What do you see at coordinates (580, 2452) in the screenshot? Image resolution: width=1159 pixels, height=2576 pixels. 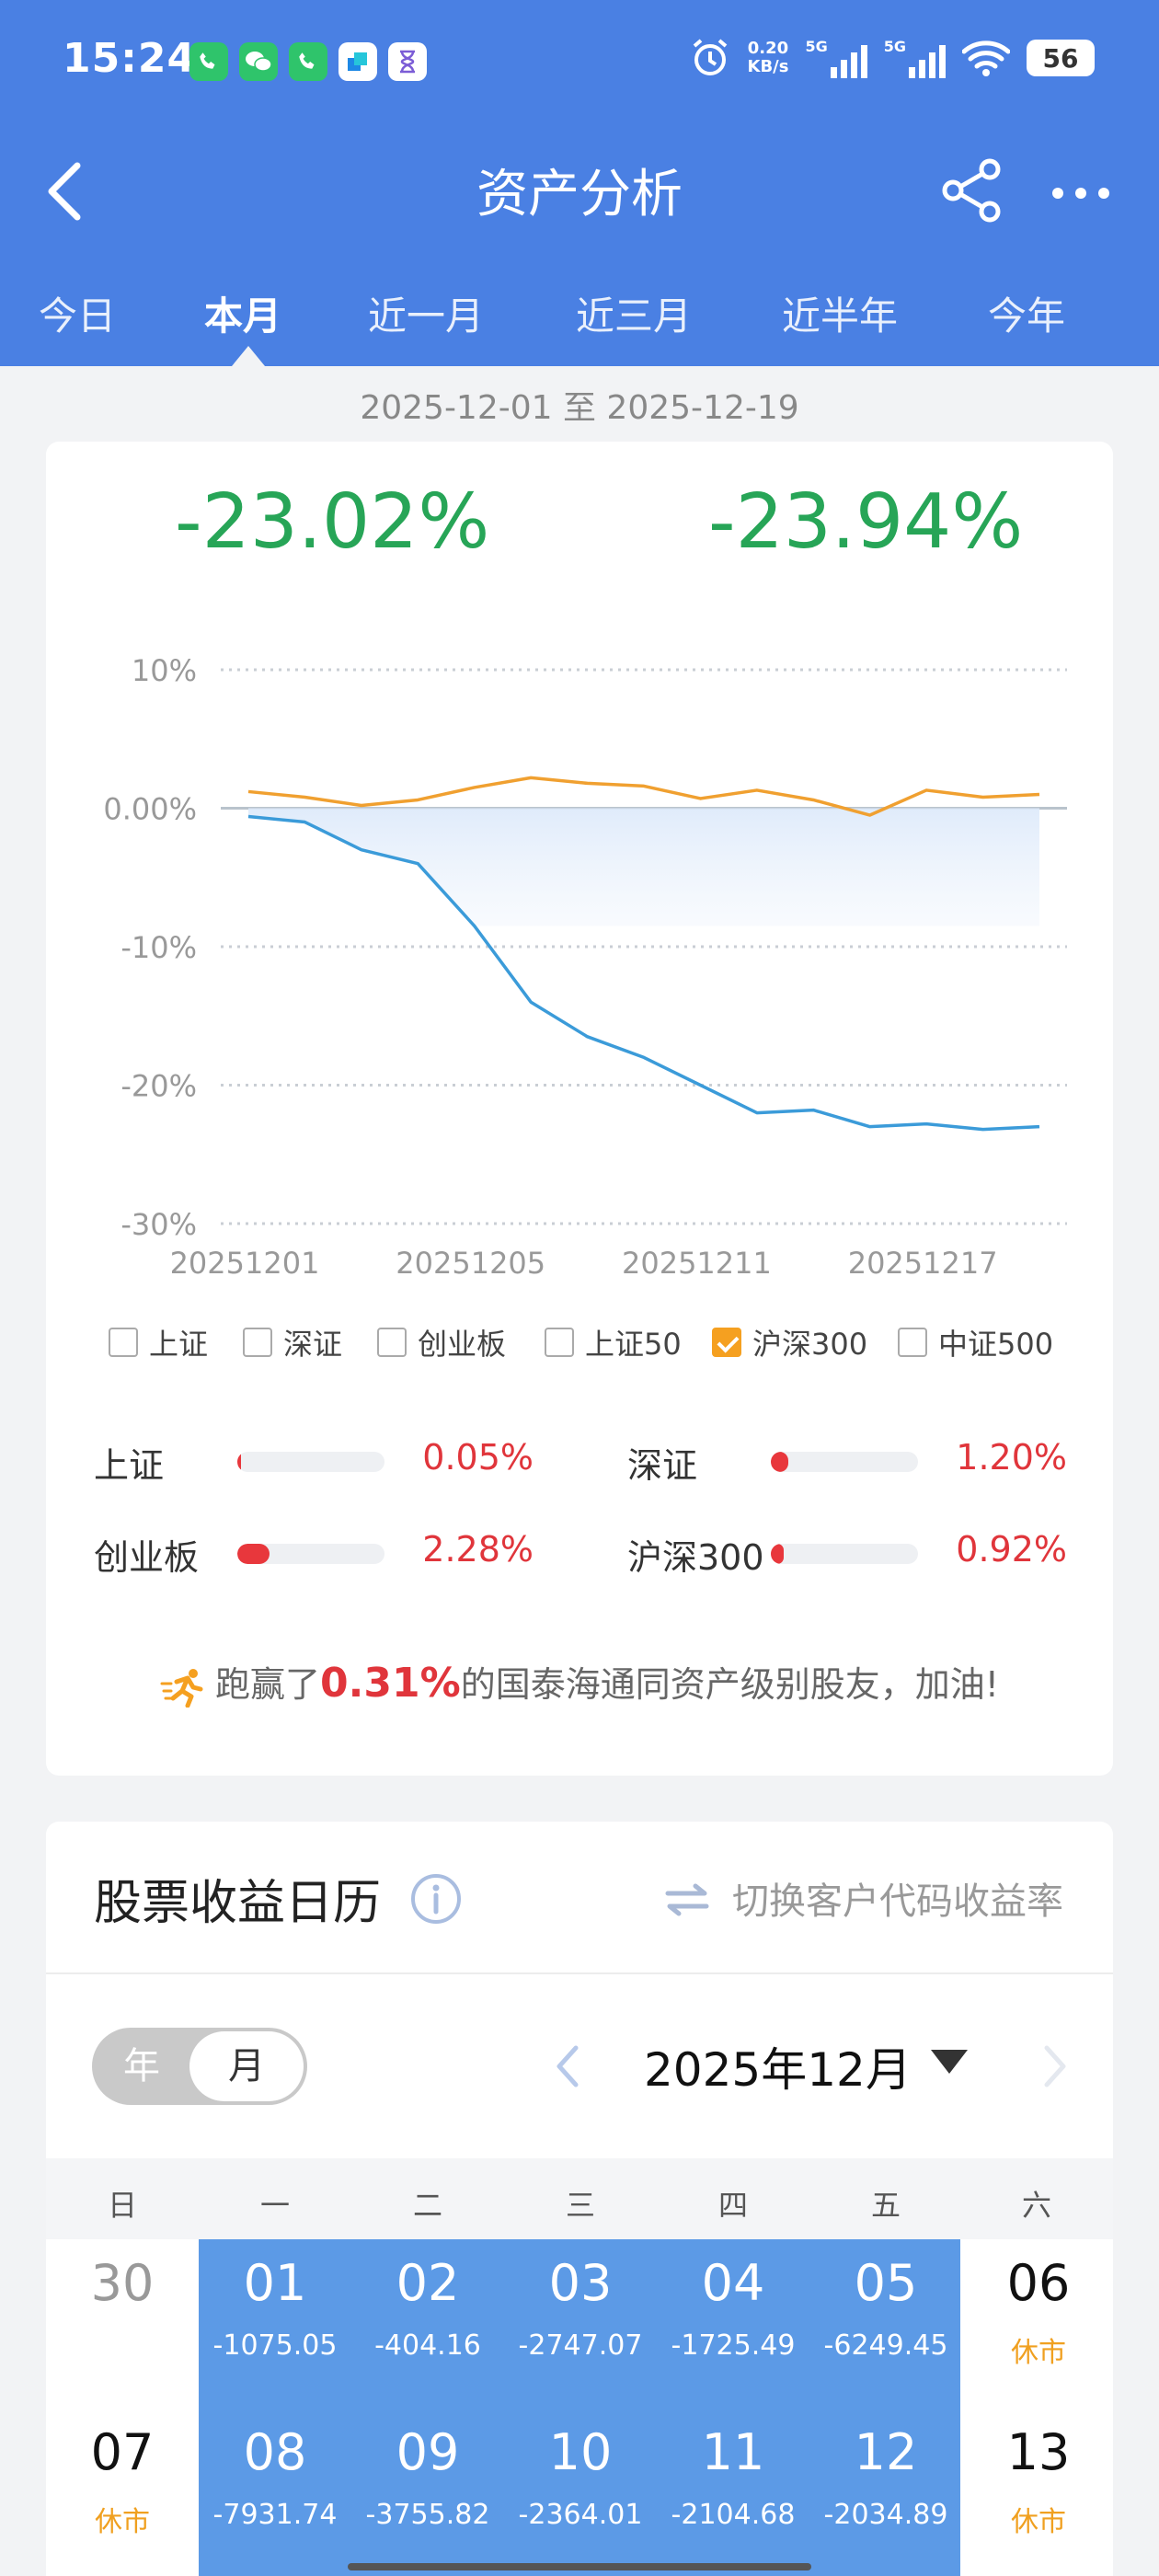 I see `calendar-day-number: 10` at bounding box center [580, 2452].